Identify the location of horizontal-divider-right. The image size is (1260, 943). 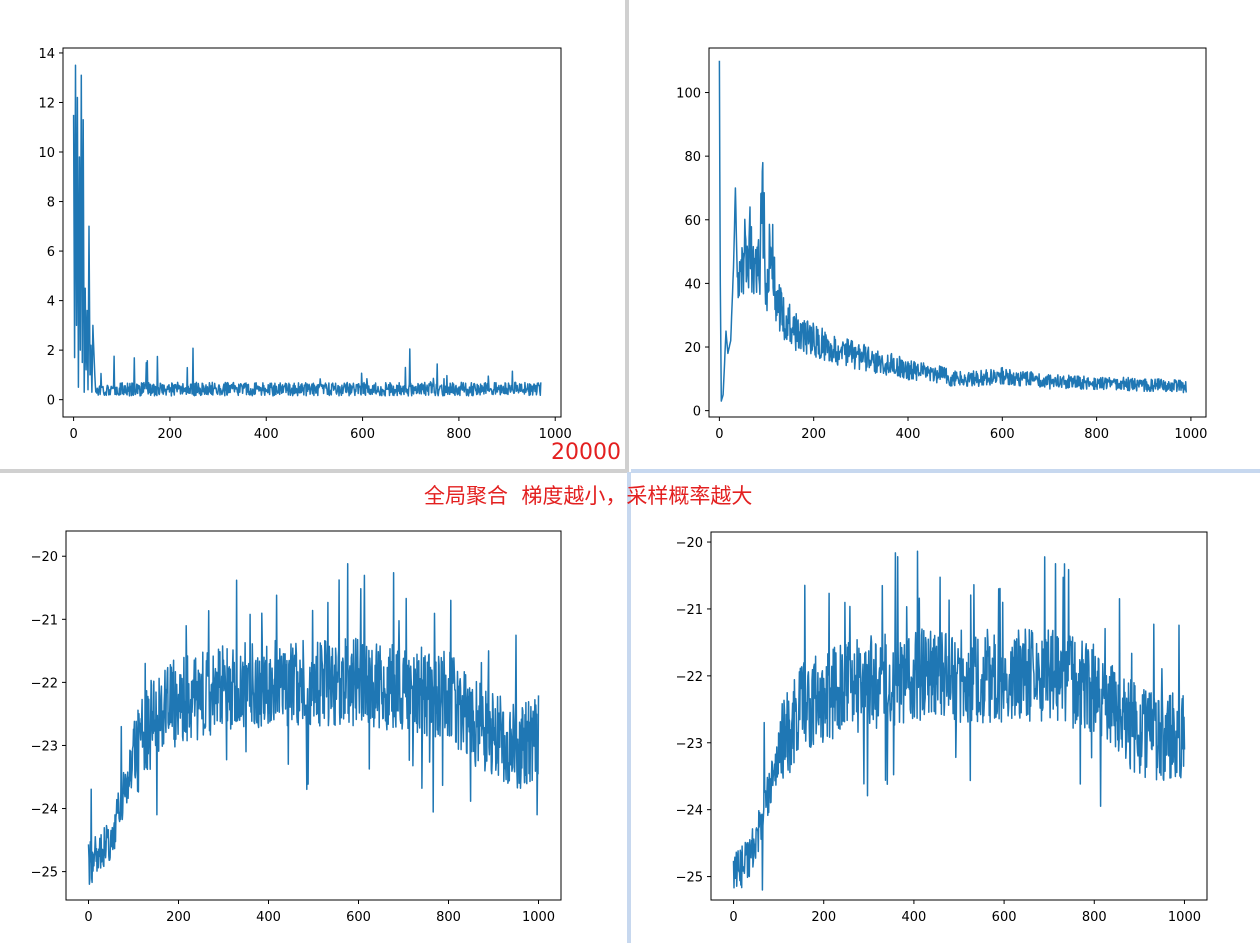
(945, 471).